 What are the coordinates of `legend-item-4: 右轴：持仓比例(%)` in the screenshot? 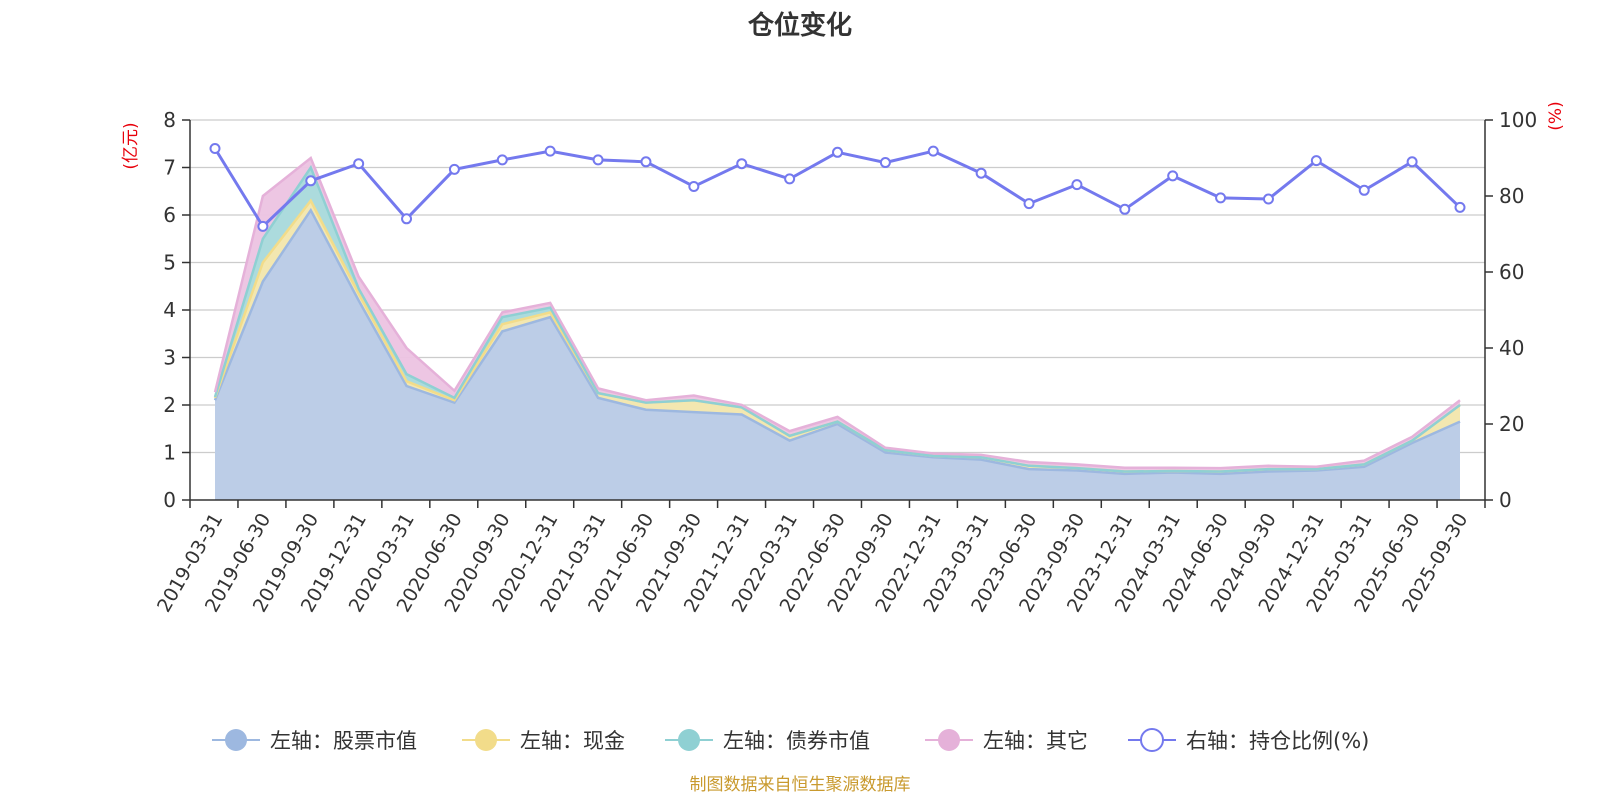 It's located at (1248, 740).